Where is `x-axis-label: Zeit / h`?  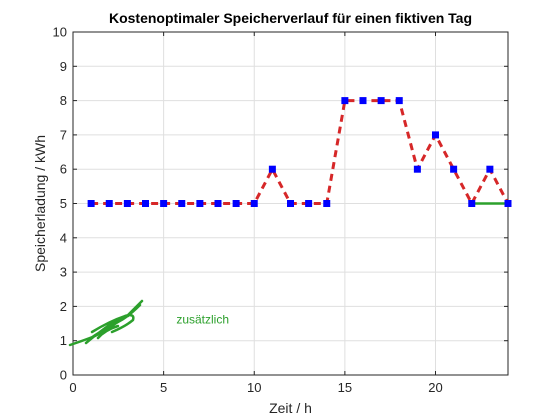
x-axis-label: Zeit / h is located at coordinates (290, 408).